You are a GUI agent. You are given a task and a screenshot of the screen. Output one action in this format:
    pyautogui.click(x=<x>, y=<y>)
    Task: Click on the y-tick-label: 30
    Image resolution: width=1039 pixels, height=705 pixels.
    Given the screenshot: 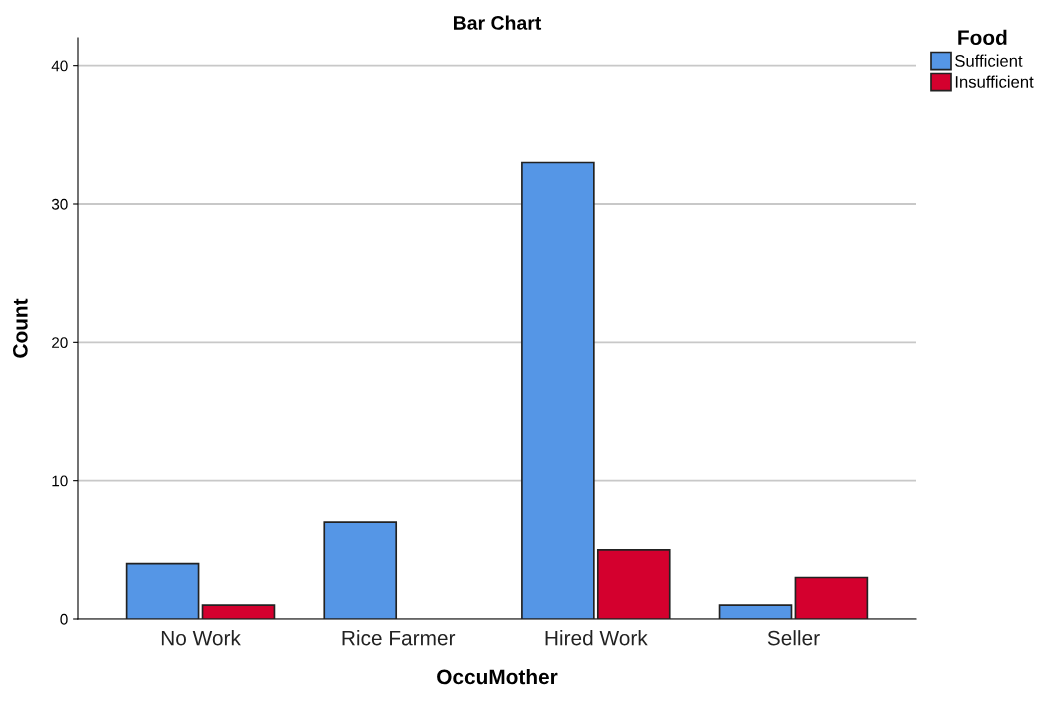 What is the action you would take?
    pyautogui.click(x=59, y=204)
    